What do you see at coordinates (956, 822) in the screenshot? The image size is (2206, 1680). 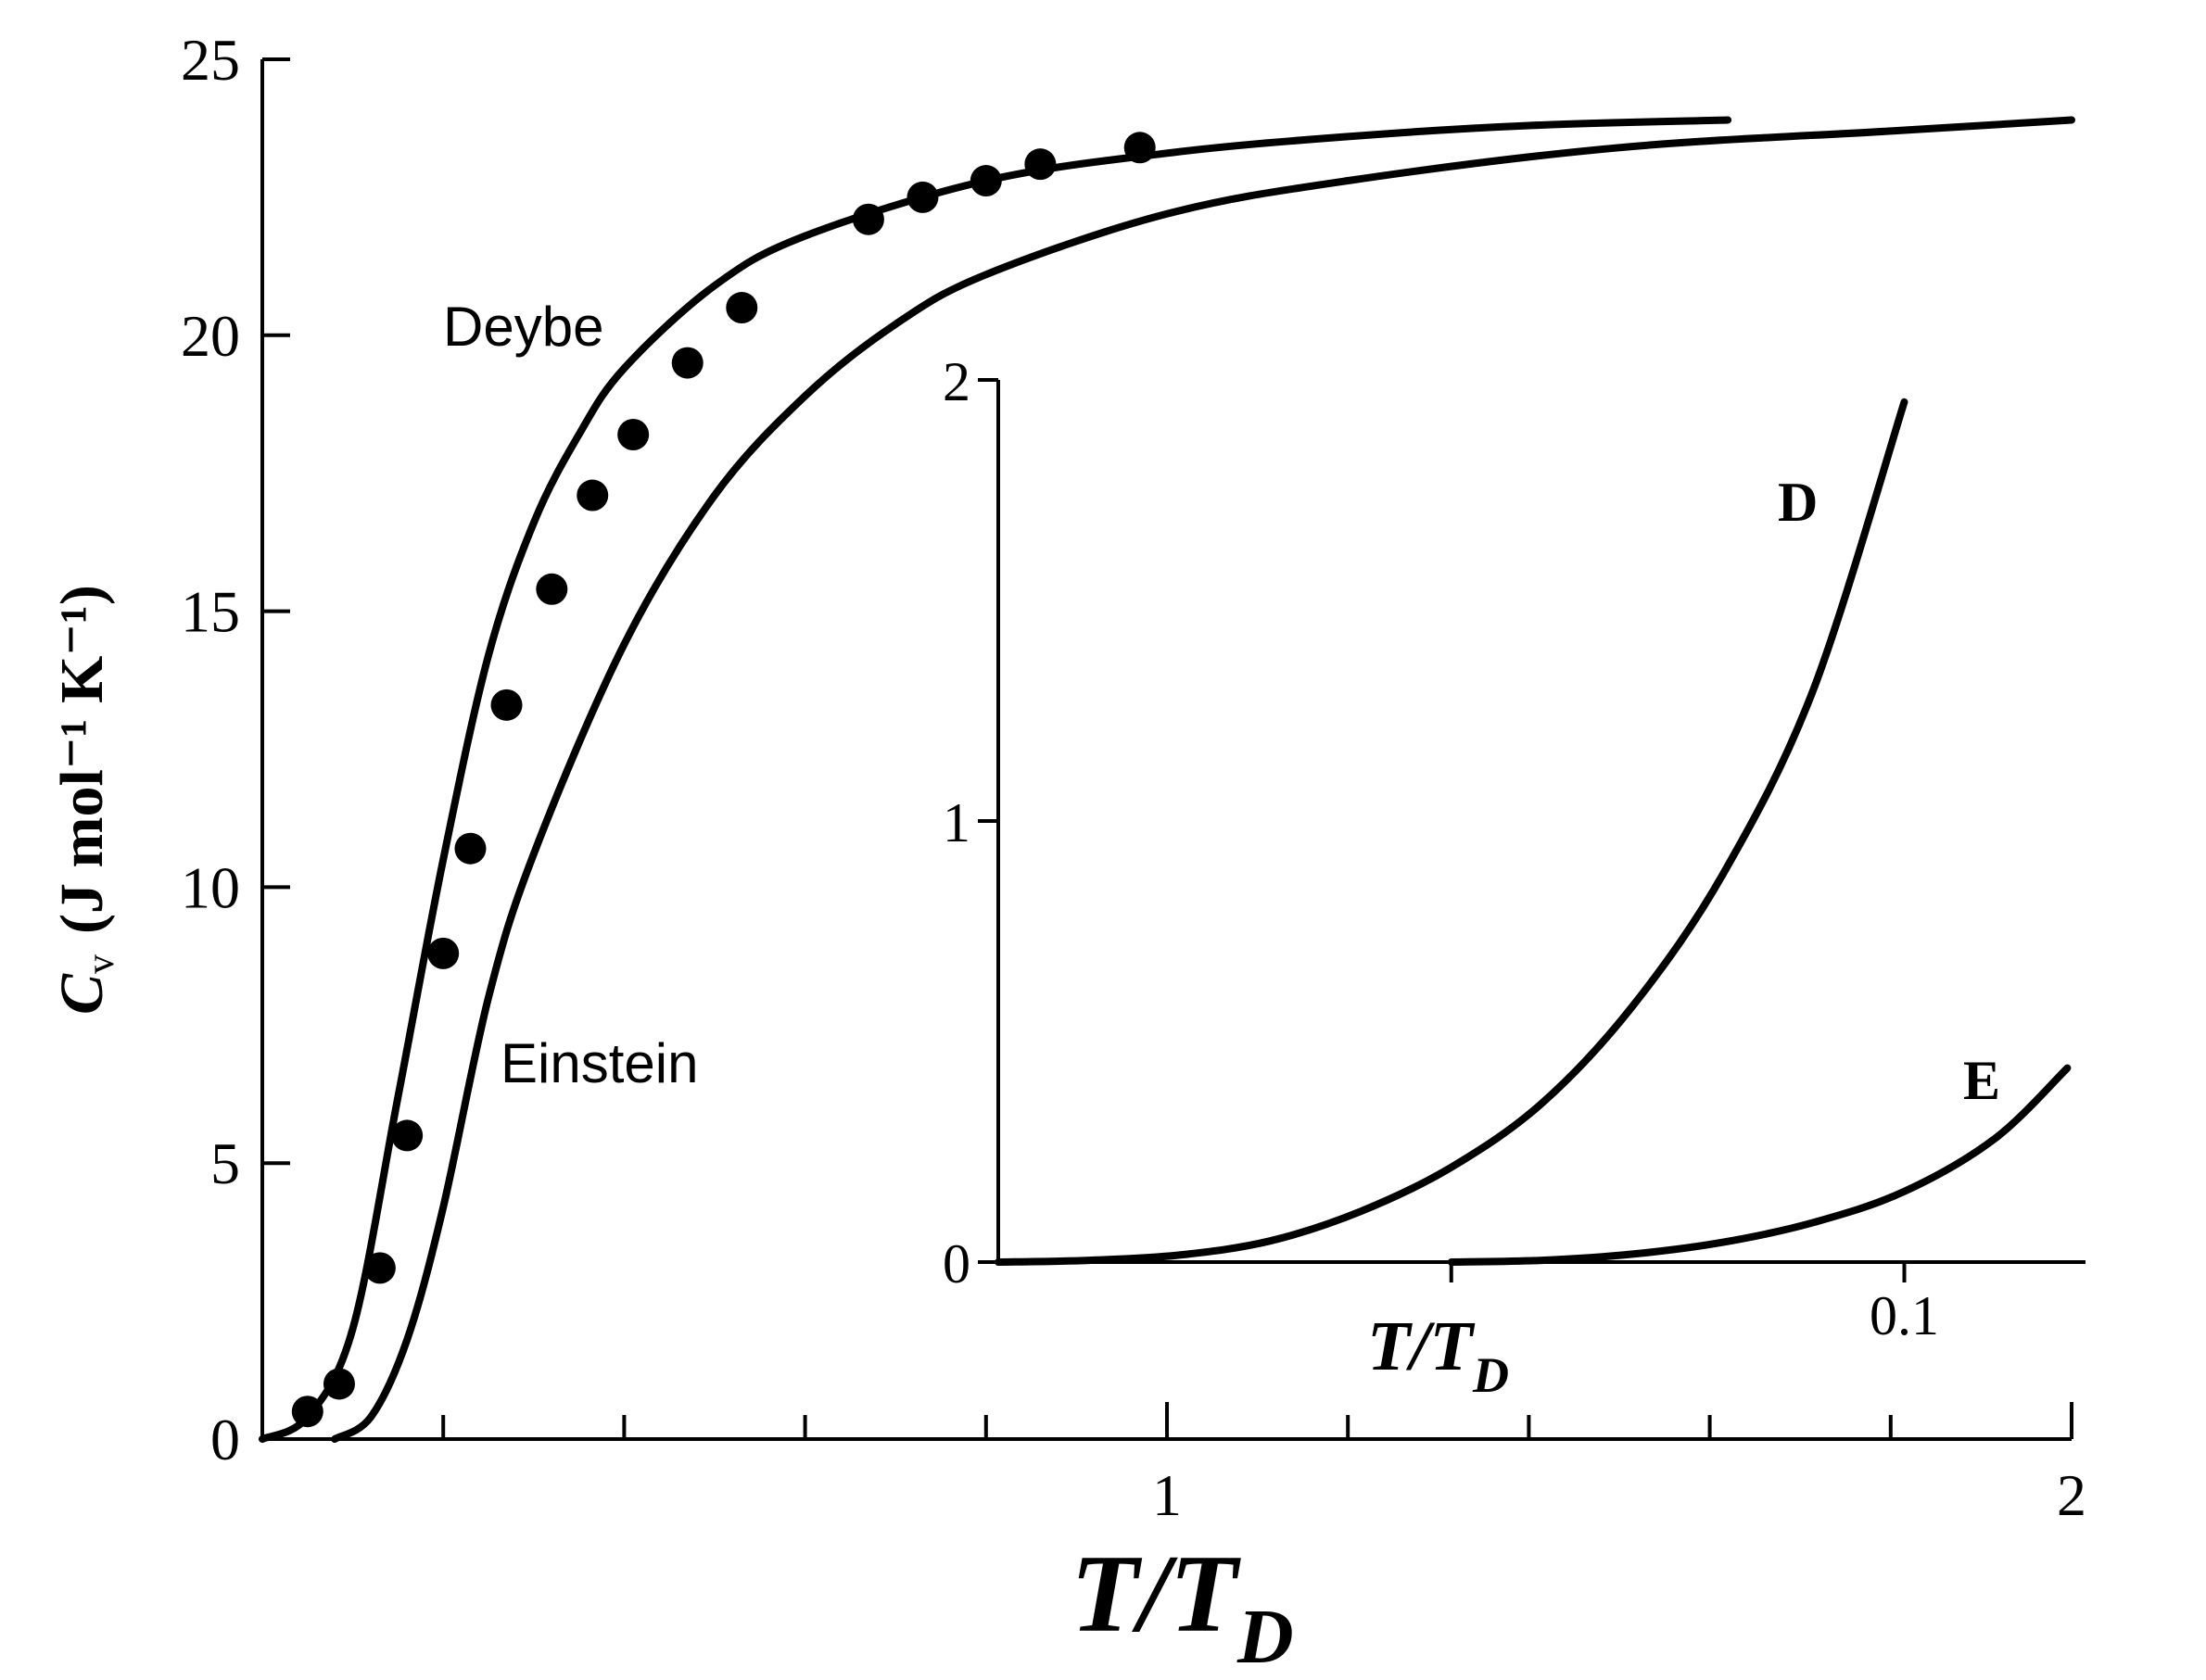 I see `inset-y-tick-label: 1` at bounding box center [956, 822].